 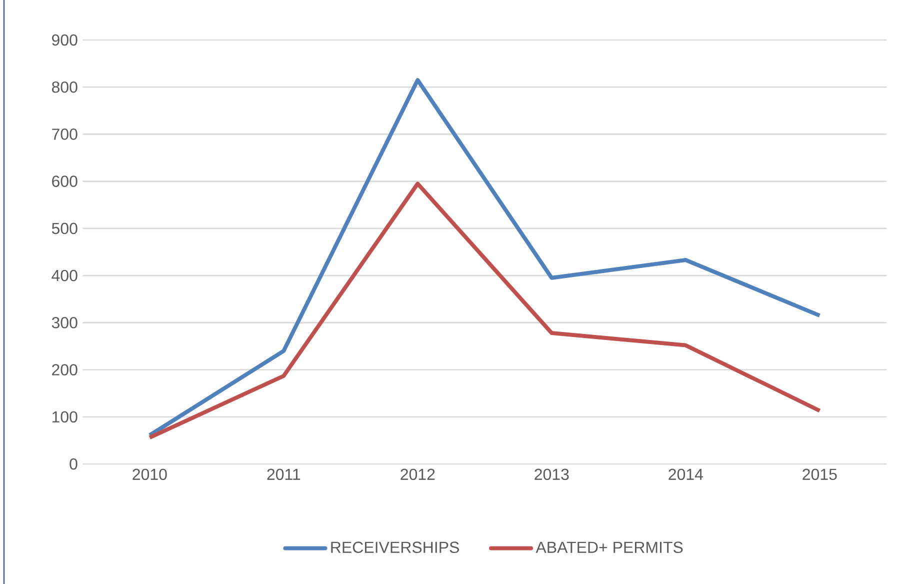 What do you see at coordinates (65, 87) in the screenshot?
I see `y-tick-label: 800` at bounding box center [65, 87].